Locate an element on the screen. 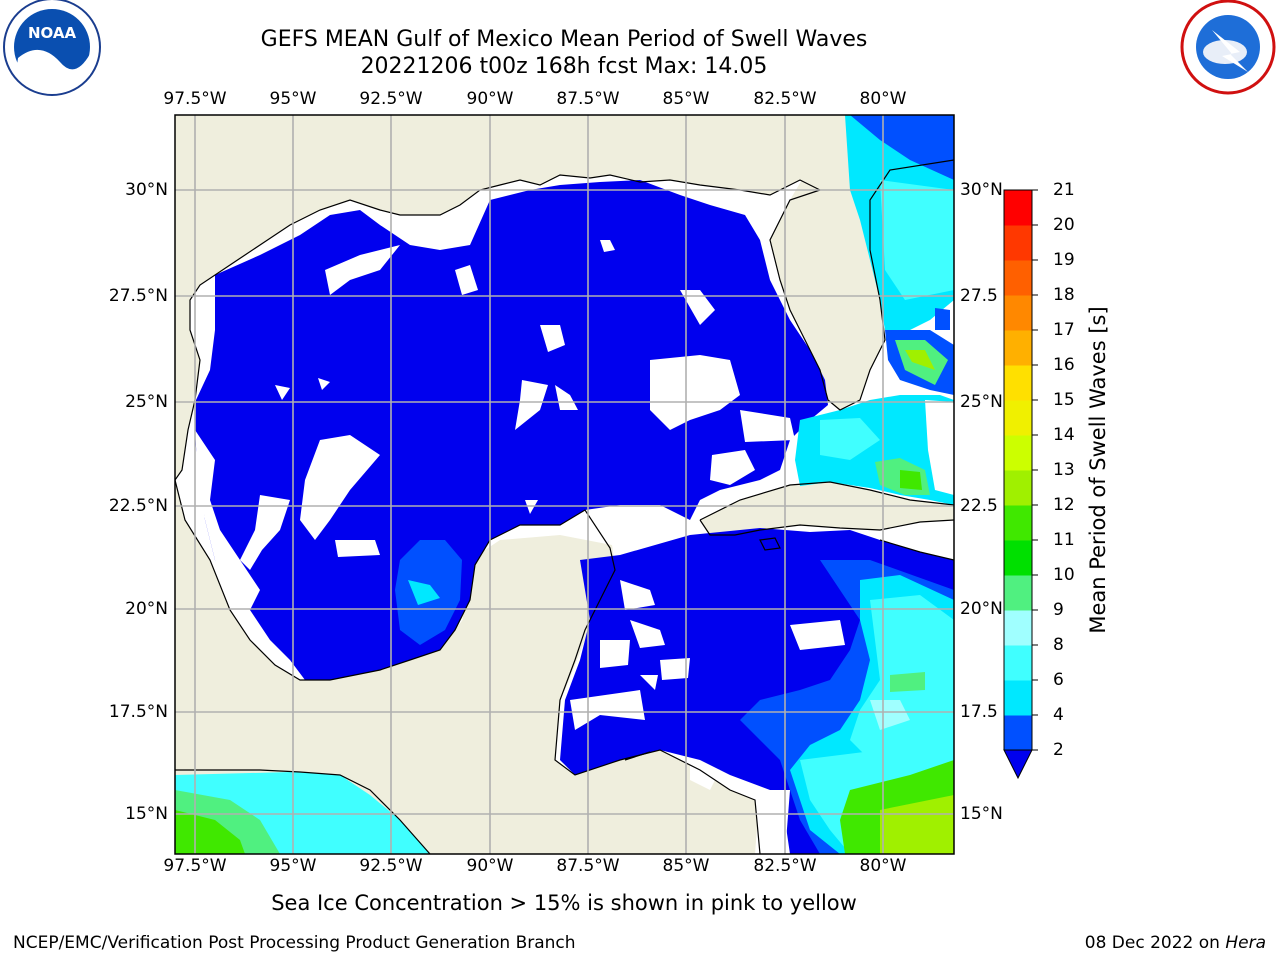 The height and width of the screenshot is (960, 1280). lat-tick-left: 15°N is located at coordinates (146, 814).